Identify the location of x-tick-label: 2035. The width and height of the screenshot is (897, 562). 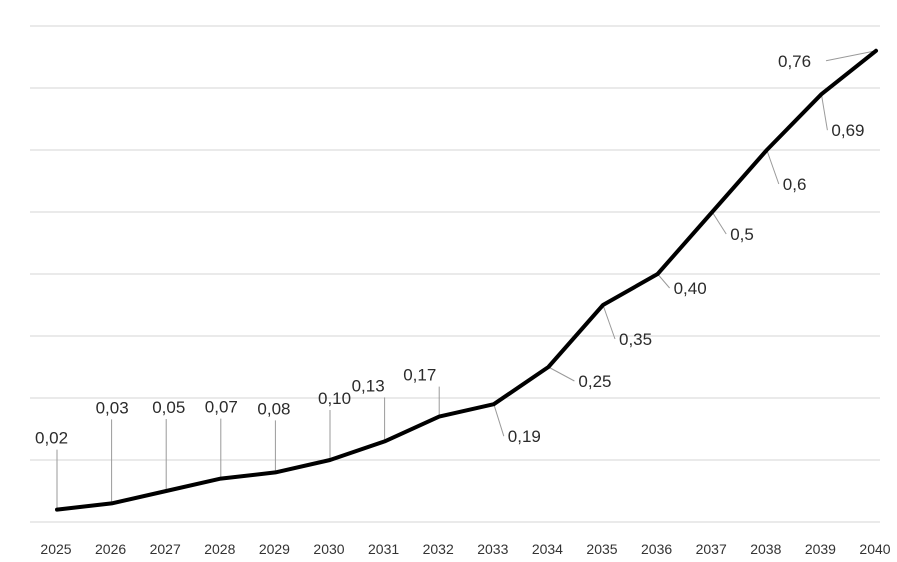
(601, 549).